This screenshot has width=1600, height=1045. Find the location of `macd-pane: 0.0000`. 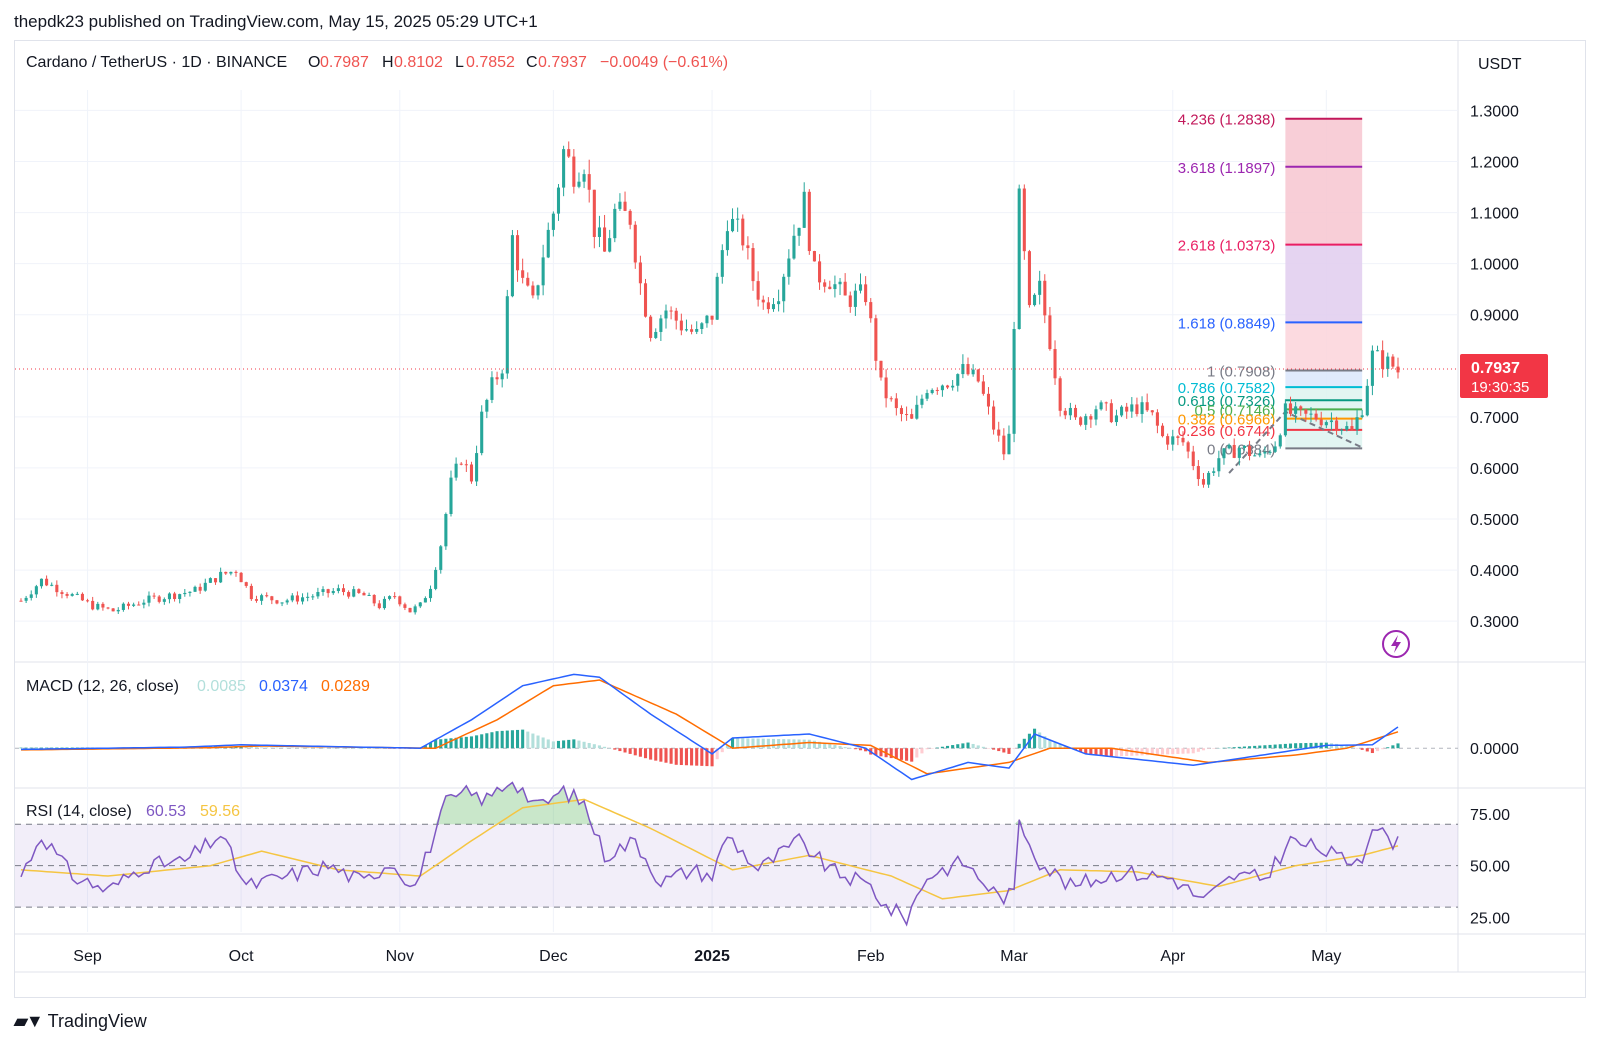

macd-pane: 0.0000 is located at coordinates (767, 727).